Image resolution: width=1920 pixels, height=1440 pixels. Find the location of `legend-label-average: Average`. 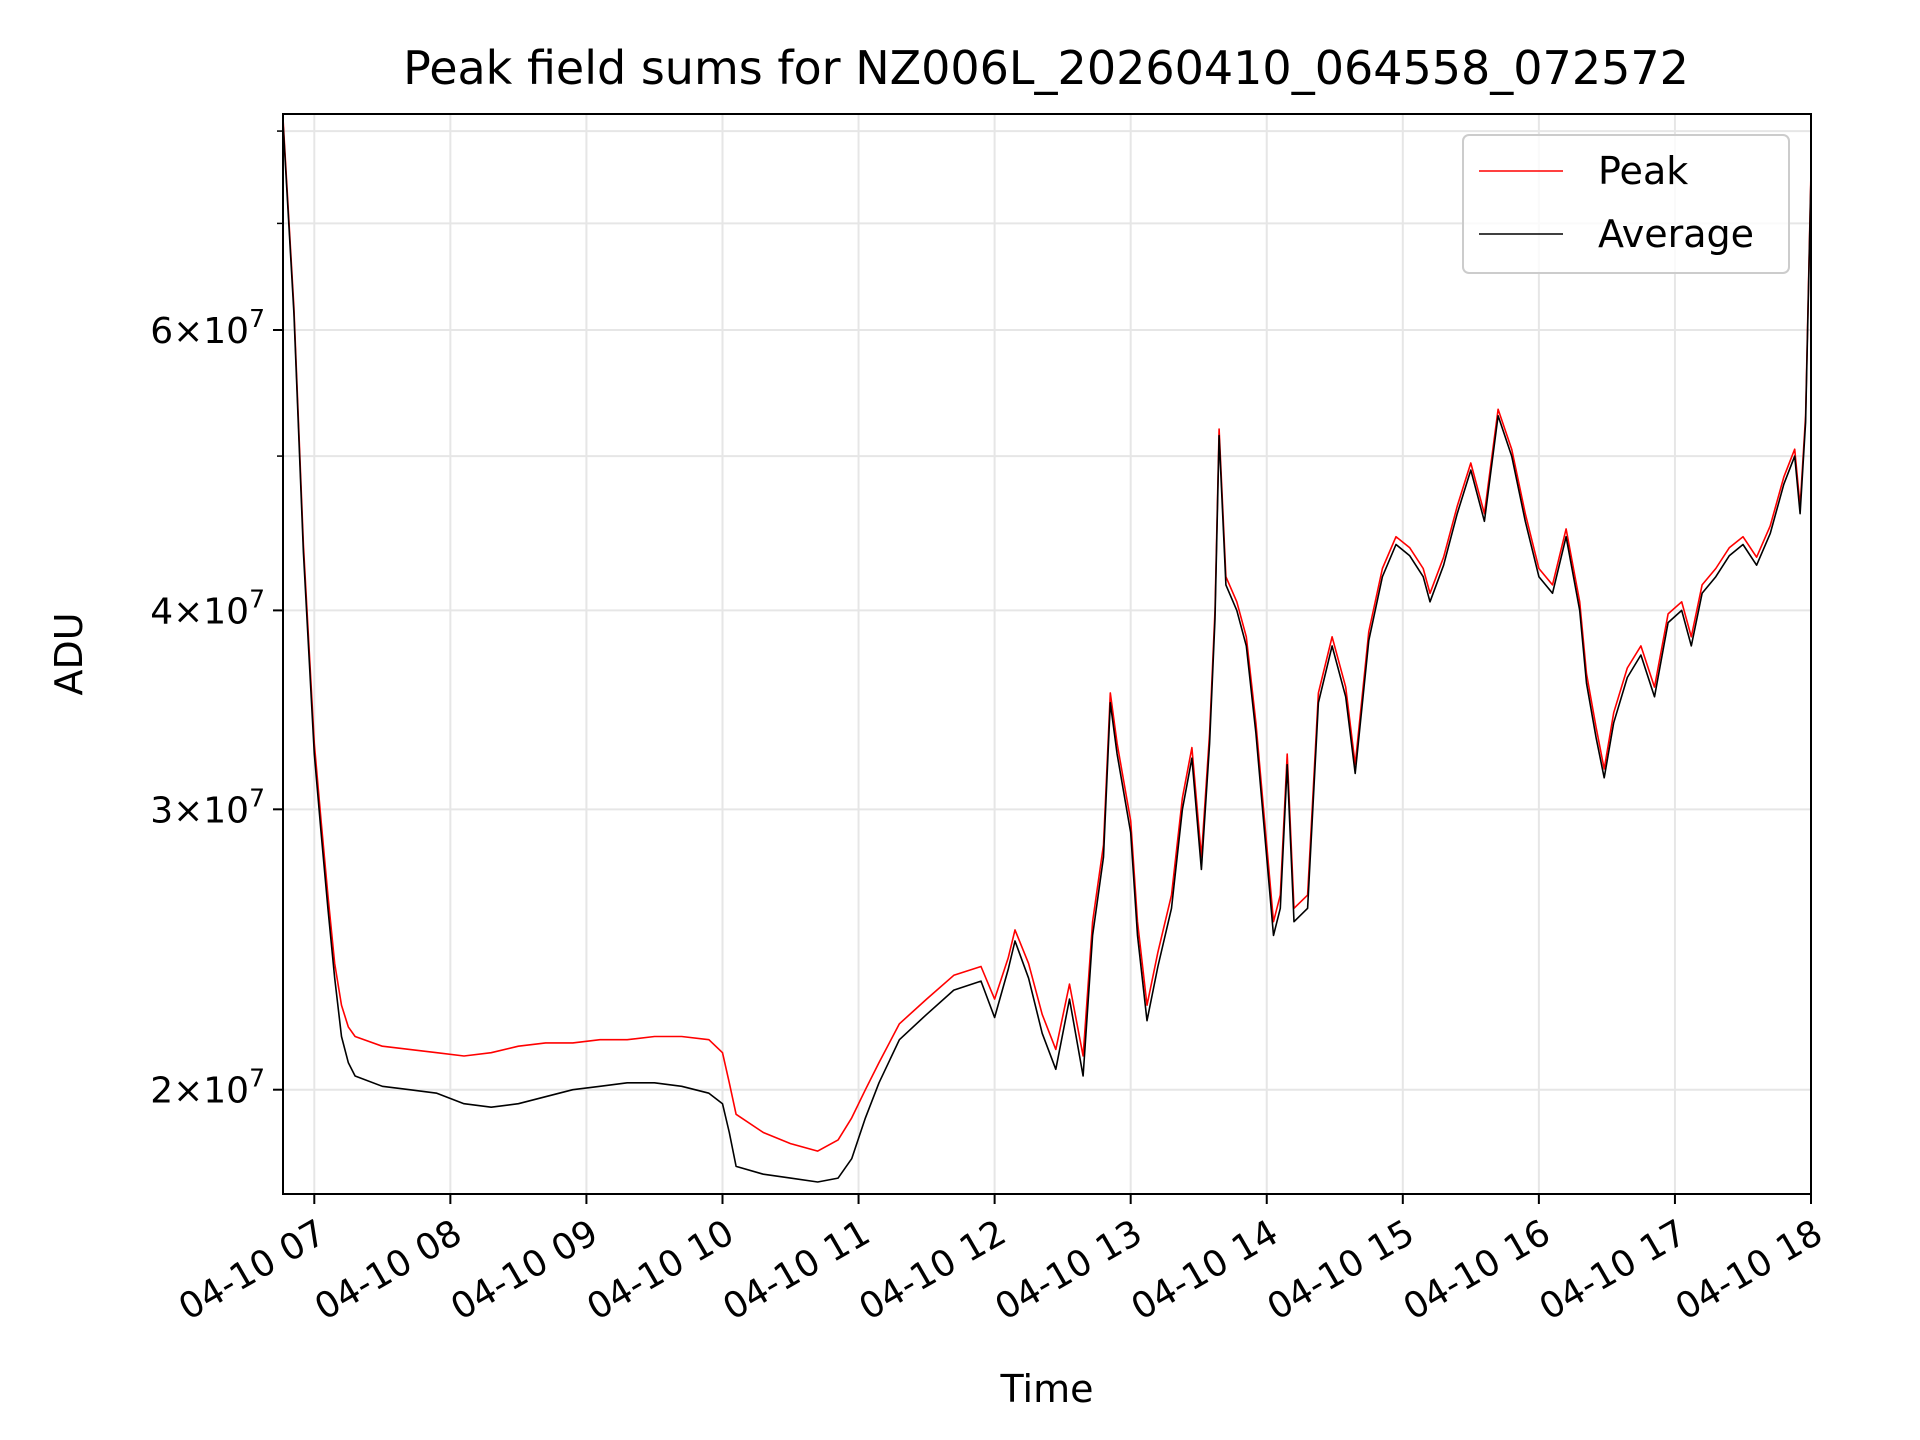

legend-label-average: Average is located at coordinates (1676, 234).